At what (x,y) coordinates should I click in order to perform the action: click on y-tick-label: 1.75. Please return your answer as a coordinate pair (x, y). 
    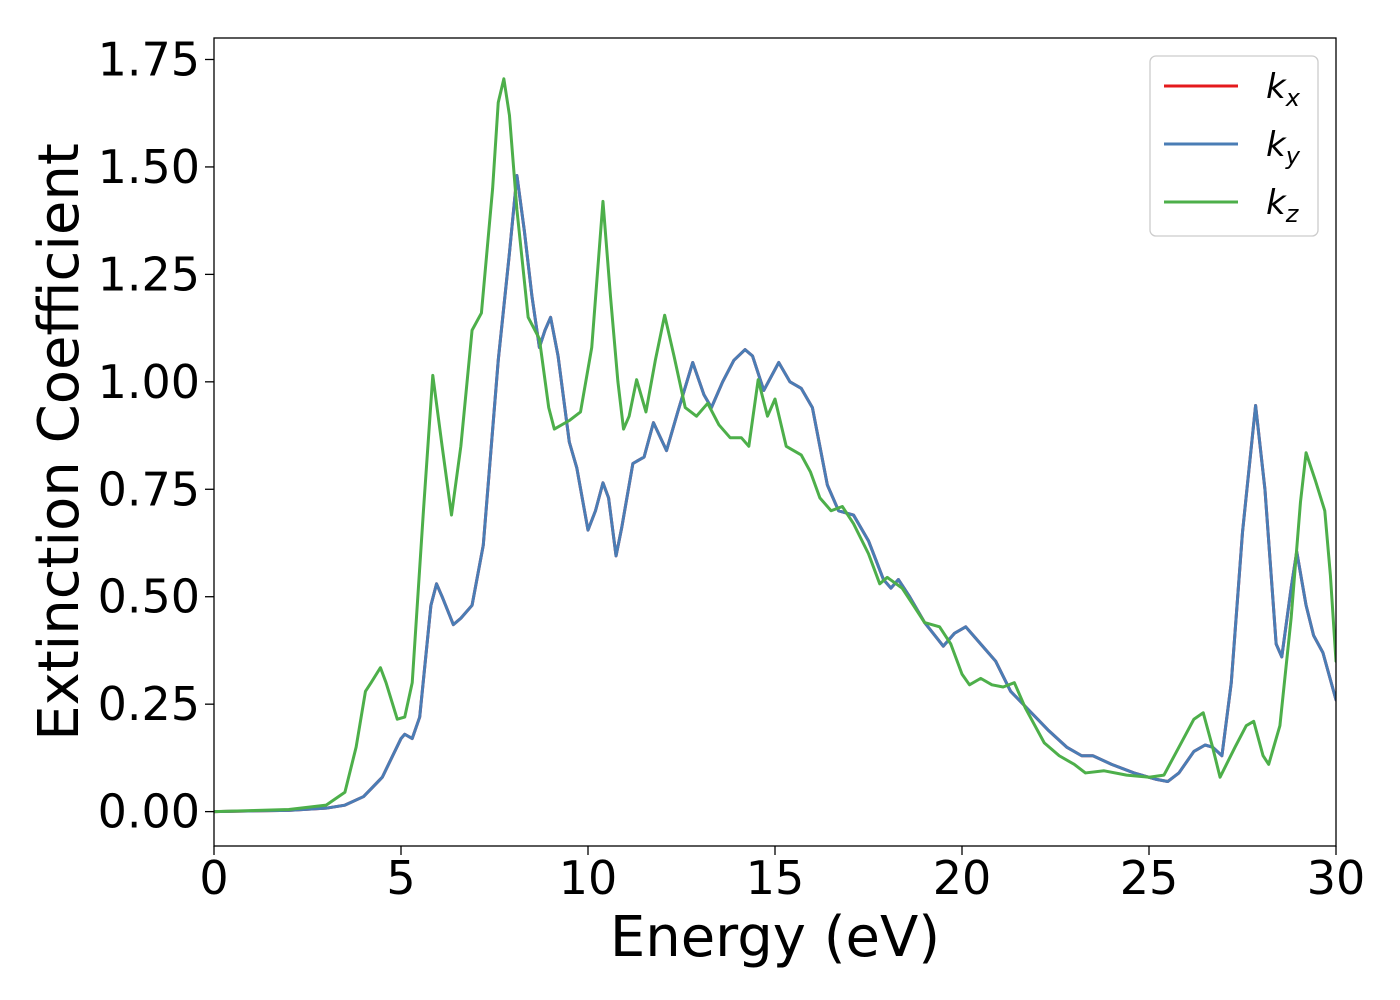
    Looking at the image, I should click on (149, 59).